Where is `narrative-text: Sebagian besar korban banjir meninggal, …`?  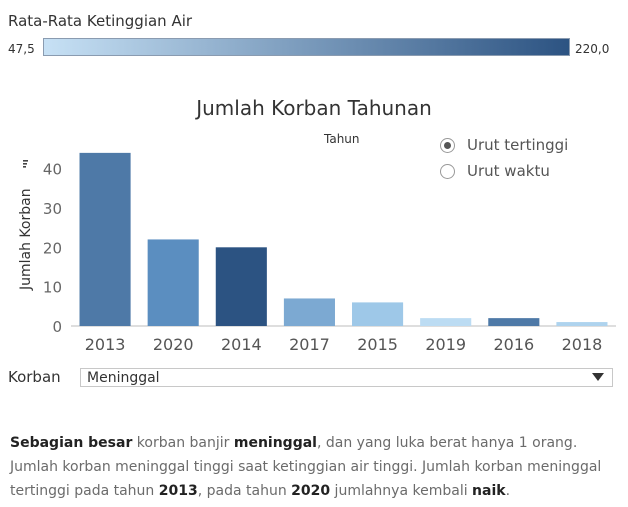 narrative-text: Sebagian besar korban banjir meninggal, … is located at coordinates (316, 467).